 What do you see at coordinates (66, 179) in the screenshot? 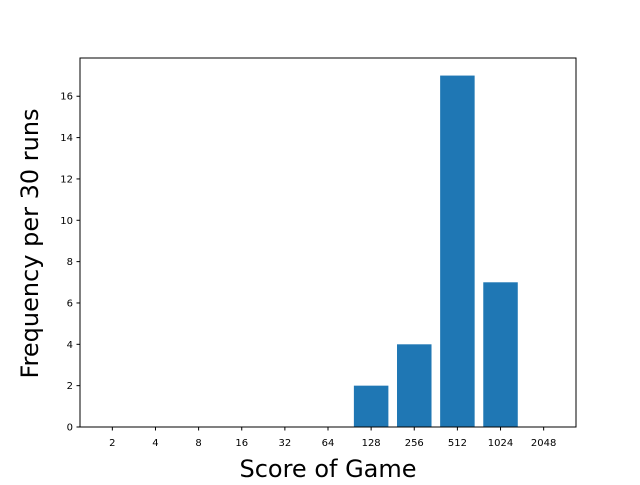
I see `y-tick-label: 12` at bounding box center [66, 179].